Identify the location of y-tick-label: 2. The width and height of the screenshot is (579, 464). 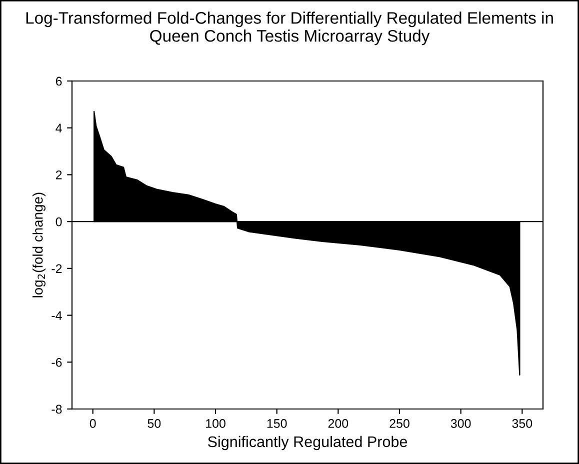
(59, 175).